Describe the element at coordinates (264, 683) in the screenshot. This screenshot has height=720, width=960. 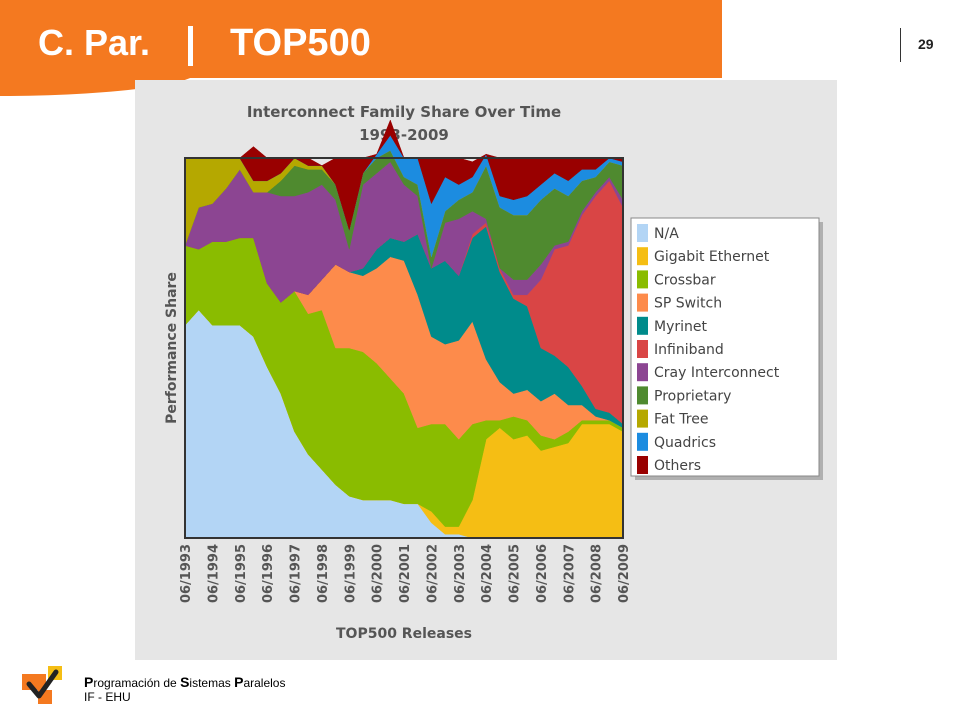
I see `footer-text-part: aralelos` at that location.